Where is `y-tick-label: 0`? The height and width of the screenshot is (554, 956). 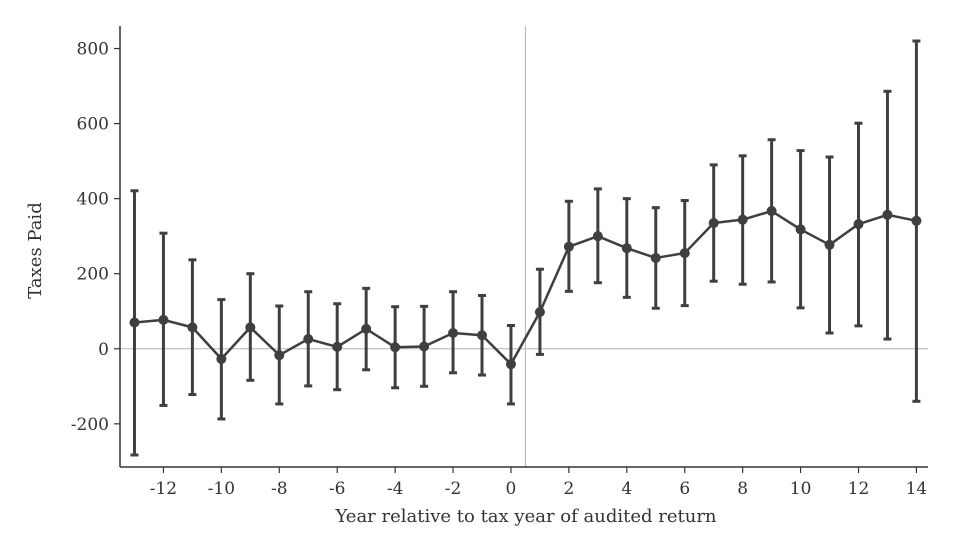
y-tick-label: 0 is located at coordinates (103, 350).